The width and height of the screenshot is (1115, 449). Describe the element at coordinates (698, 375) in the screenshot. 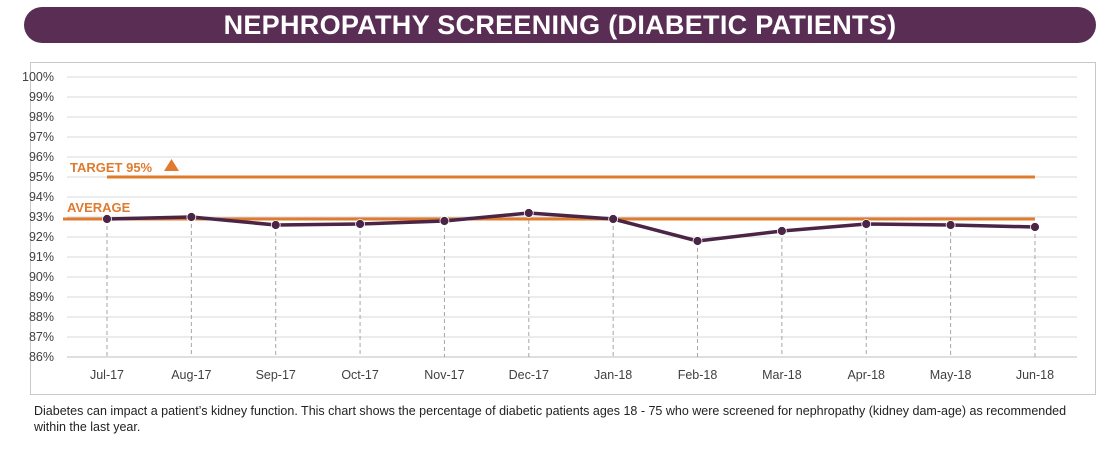

I see `x-tick-label: Feb-18` at that location.